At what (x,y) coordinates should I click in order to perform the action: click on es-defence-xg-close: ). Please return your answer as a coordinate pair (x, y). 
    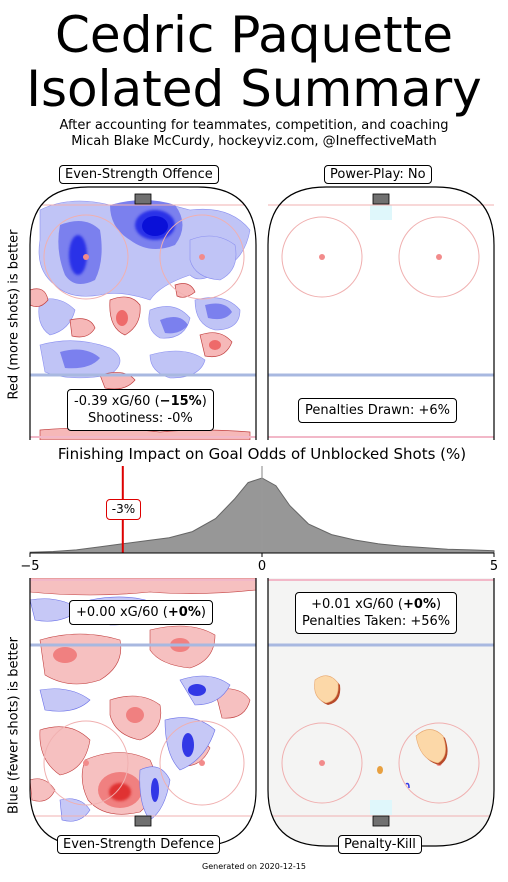
    Looking at the image, I should click on (203, 612).